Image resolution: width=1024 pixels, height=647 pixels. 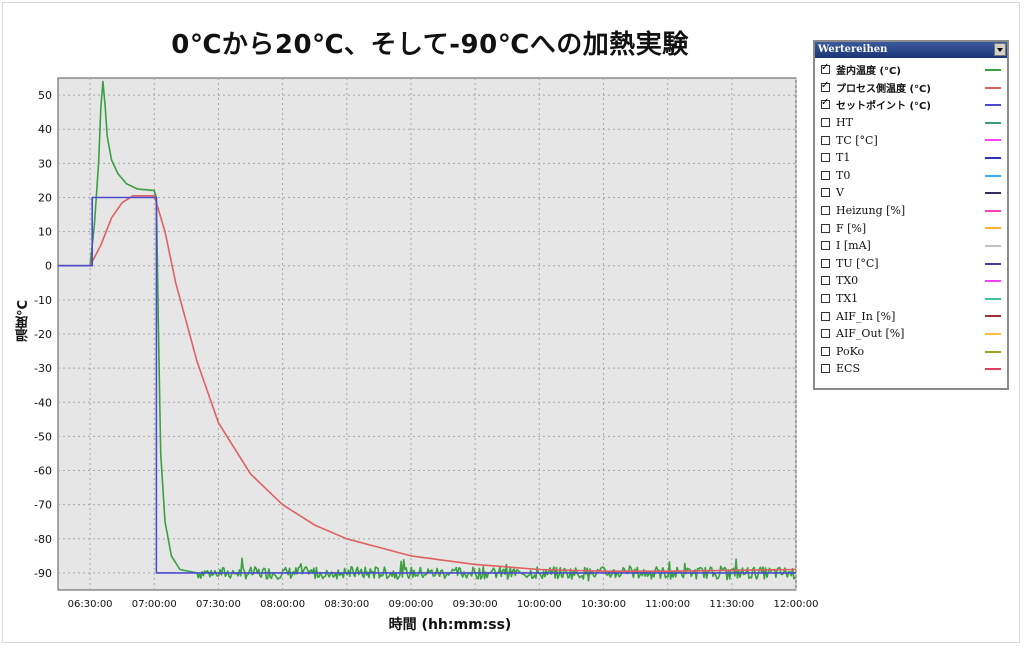 What do you see at coordinates (853, 49) in the screenshot?
I see `legend-header-label: Wertereihen` at bounding box center [853, 49].